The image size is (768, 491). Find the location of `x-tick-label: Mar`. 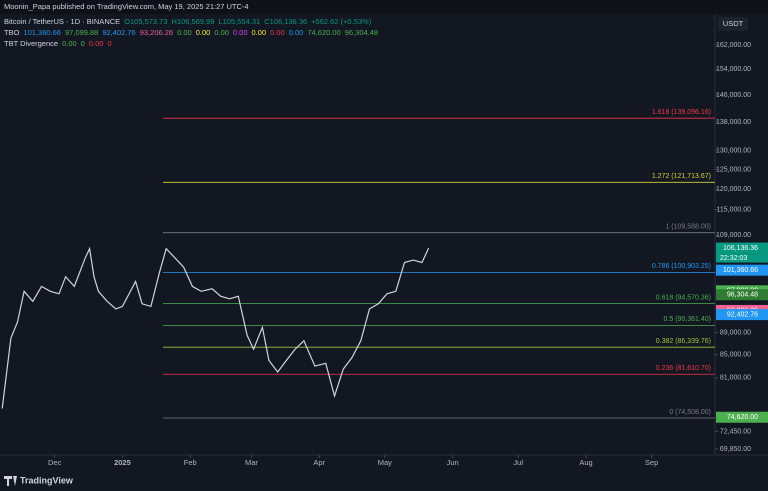

x-tick-label: Mar is located at coordinates (251, 462).